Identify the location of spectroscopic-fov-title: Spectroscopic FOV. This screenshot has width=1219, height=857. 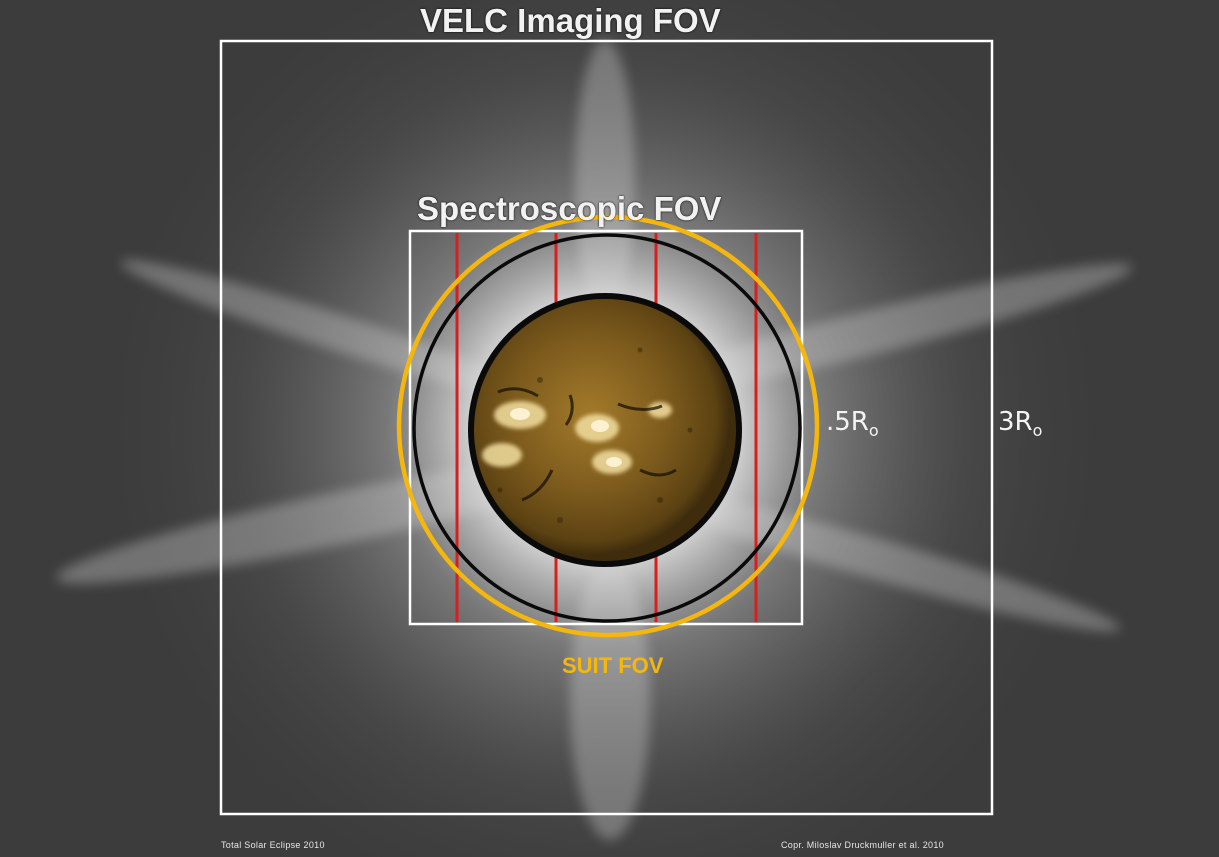
(569, 208).